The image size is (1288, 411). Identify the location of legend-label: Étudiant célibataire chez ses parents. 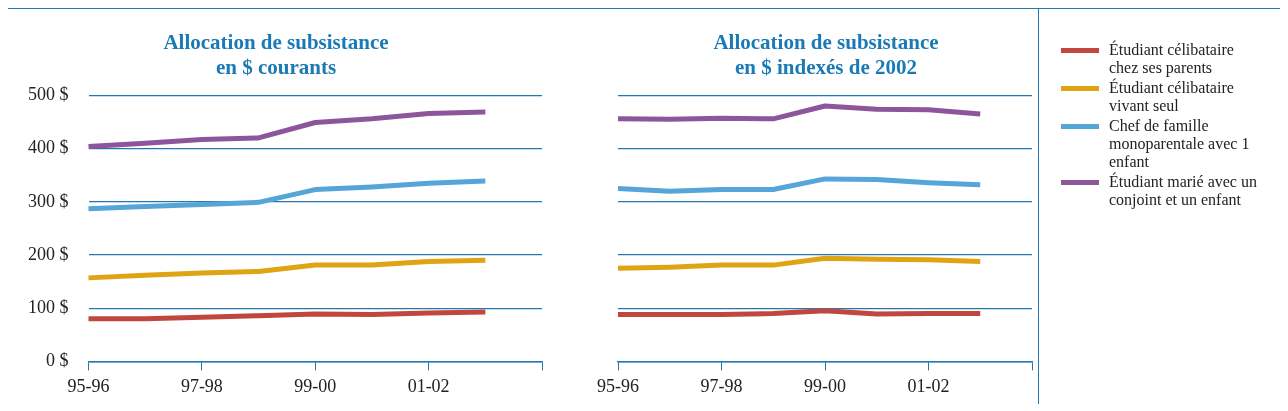
(1172, 59).